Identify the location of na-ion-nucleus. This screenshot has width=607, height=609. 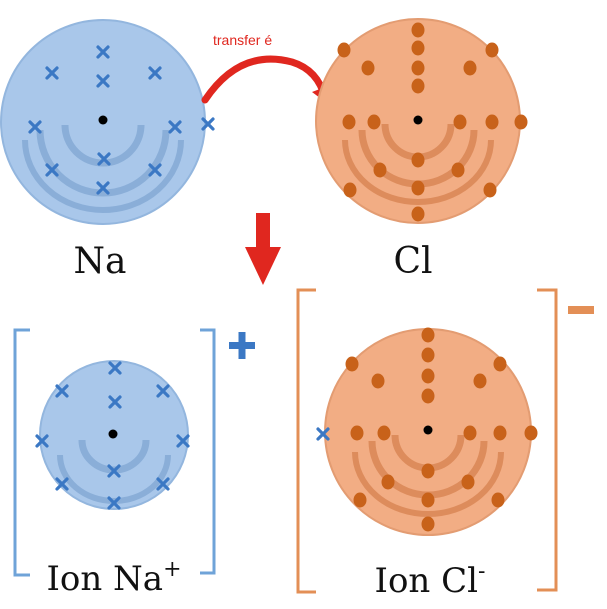
(113, 434).